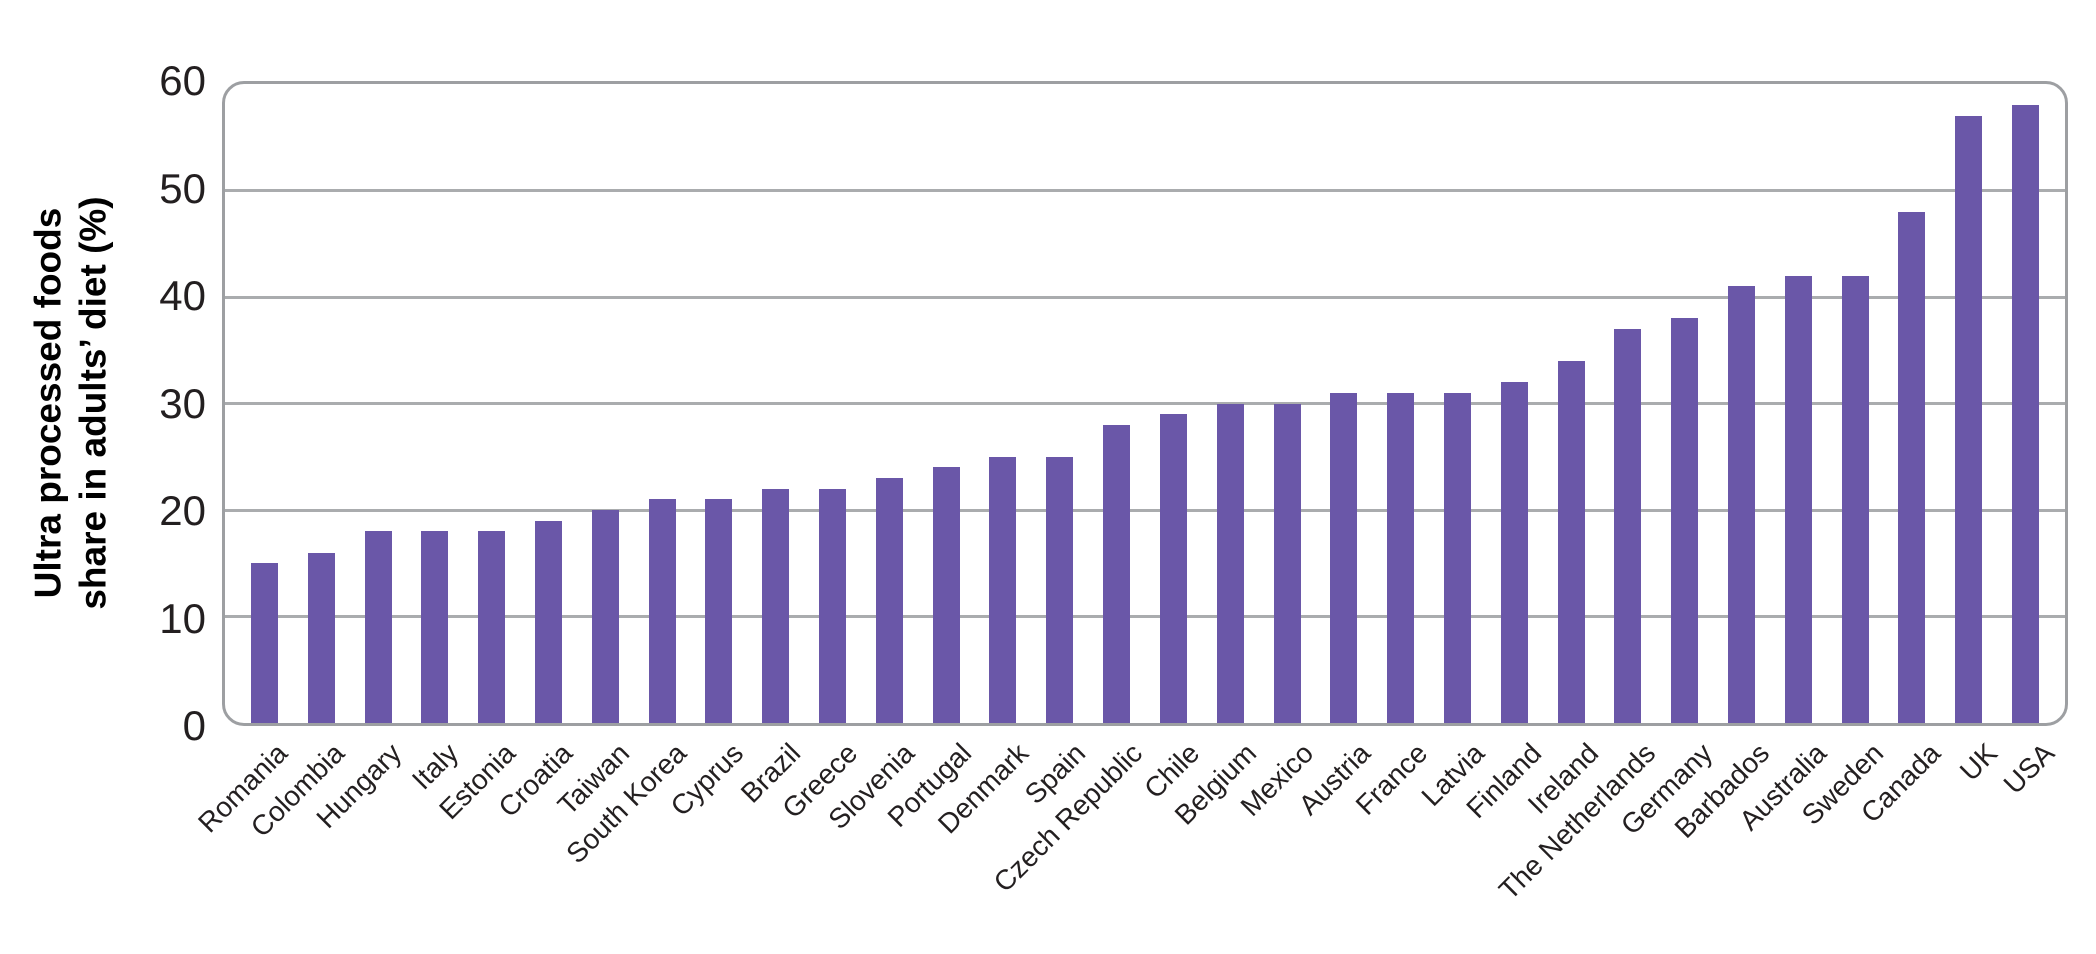  What do you see at coordinates (321, 637) in the screenshot?
I see `bar-colombia` at bounding box center [321, 637].